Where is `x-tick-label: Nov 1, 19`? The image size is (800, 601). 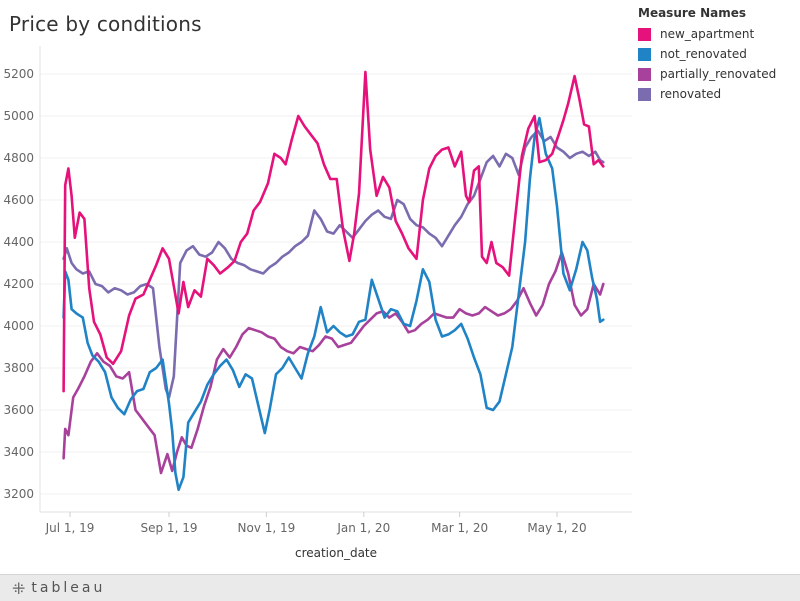
x-tick-label: Nov 1, 19 is located at coordinates (267, 528).